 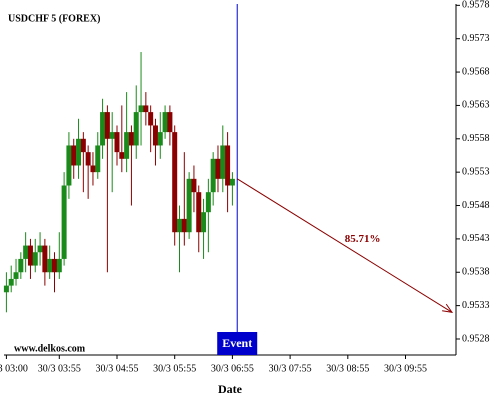 I want to click on x-axis-label: Date, so click(x=230, y=389).